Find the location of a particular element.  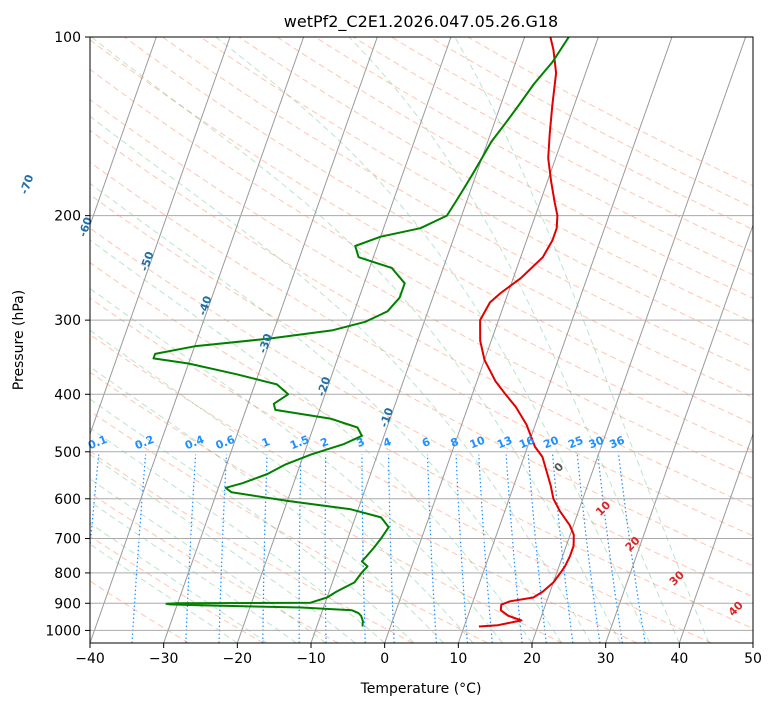

mixing-ratio-label: 3 is located at coordinates (361, 442).